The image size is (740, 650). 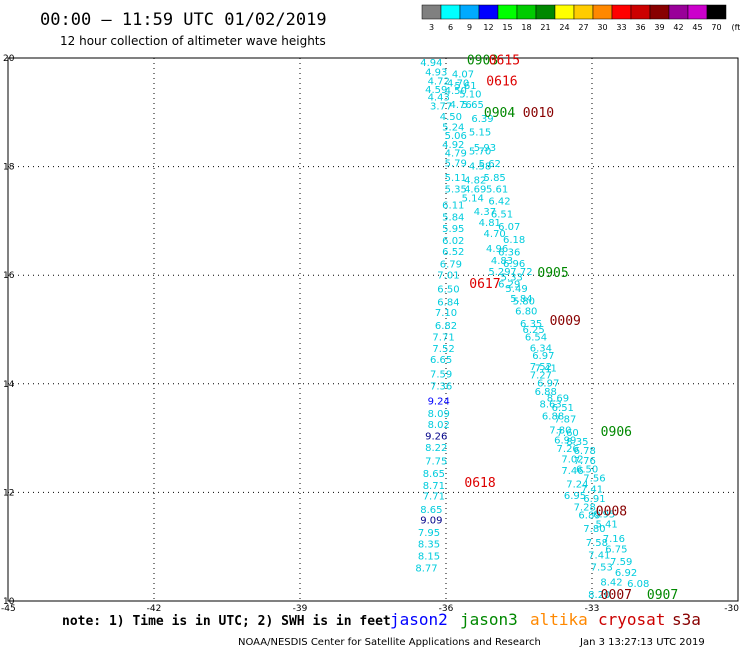 What do you see at coordinates (439, 81) in the screenshot?
I see `wave-height-value: 4.72` at bounding box center [439, 81].